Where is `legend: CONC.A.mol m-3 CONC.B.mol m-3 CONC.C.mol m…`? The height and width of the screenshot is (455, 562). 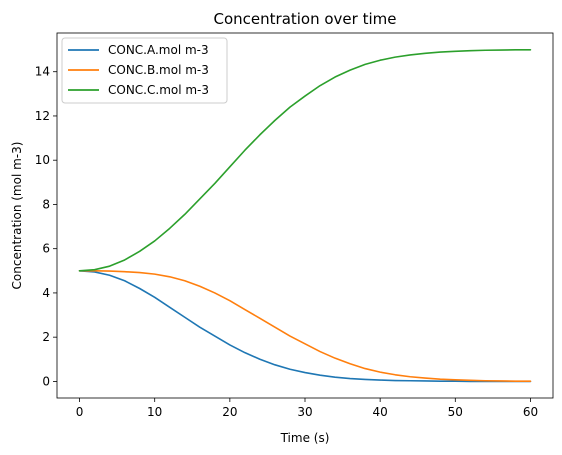 legend: CONC.A.mol m-3 CONC.B.mol m-3 CONC.C.mol m… is located at coordinates (144, 70).